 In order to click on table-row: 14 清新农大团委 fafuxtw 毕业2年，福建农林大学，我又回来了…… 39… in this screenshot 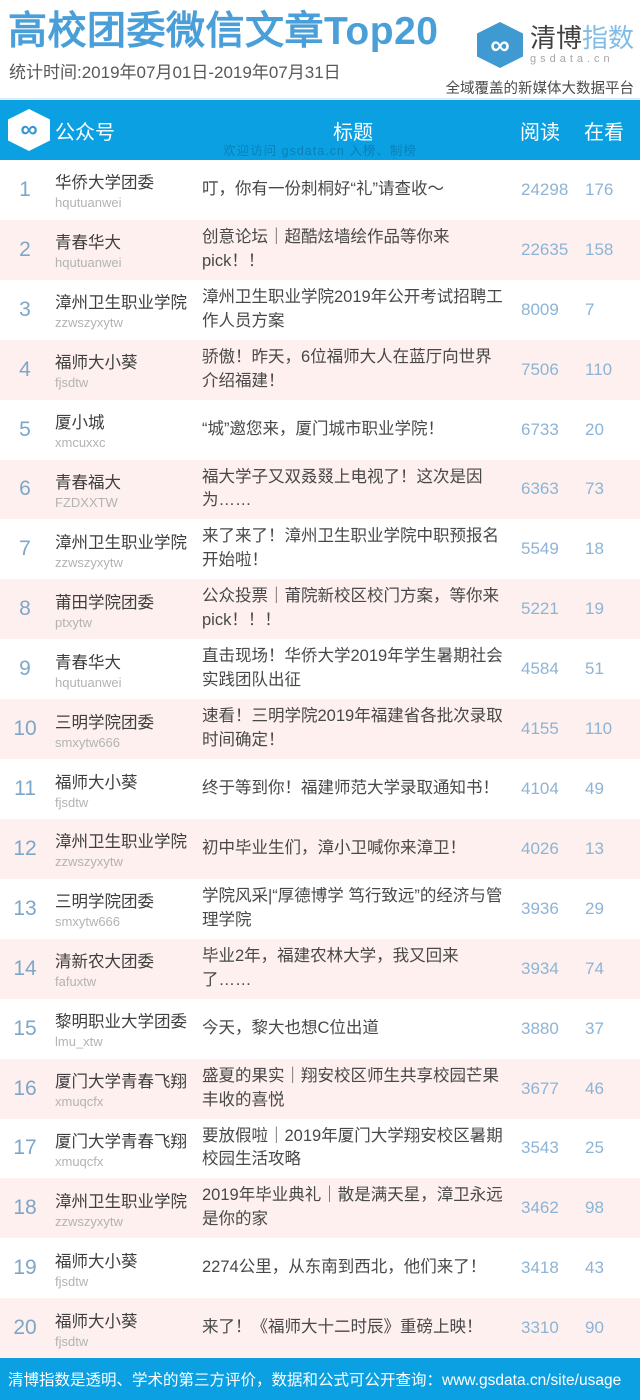, I will do `click(320, 968)`.